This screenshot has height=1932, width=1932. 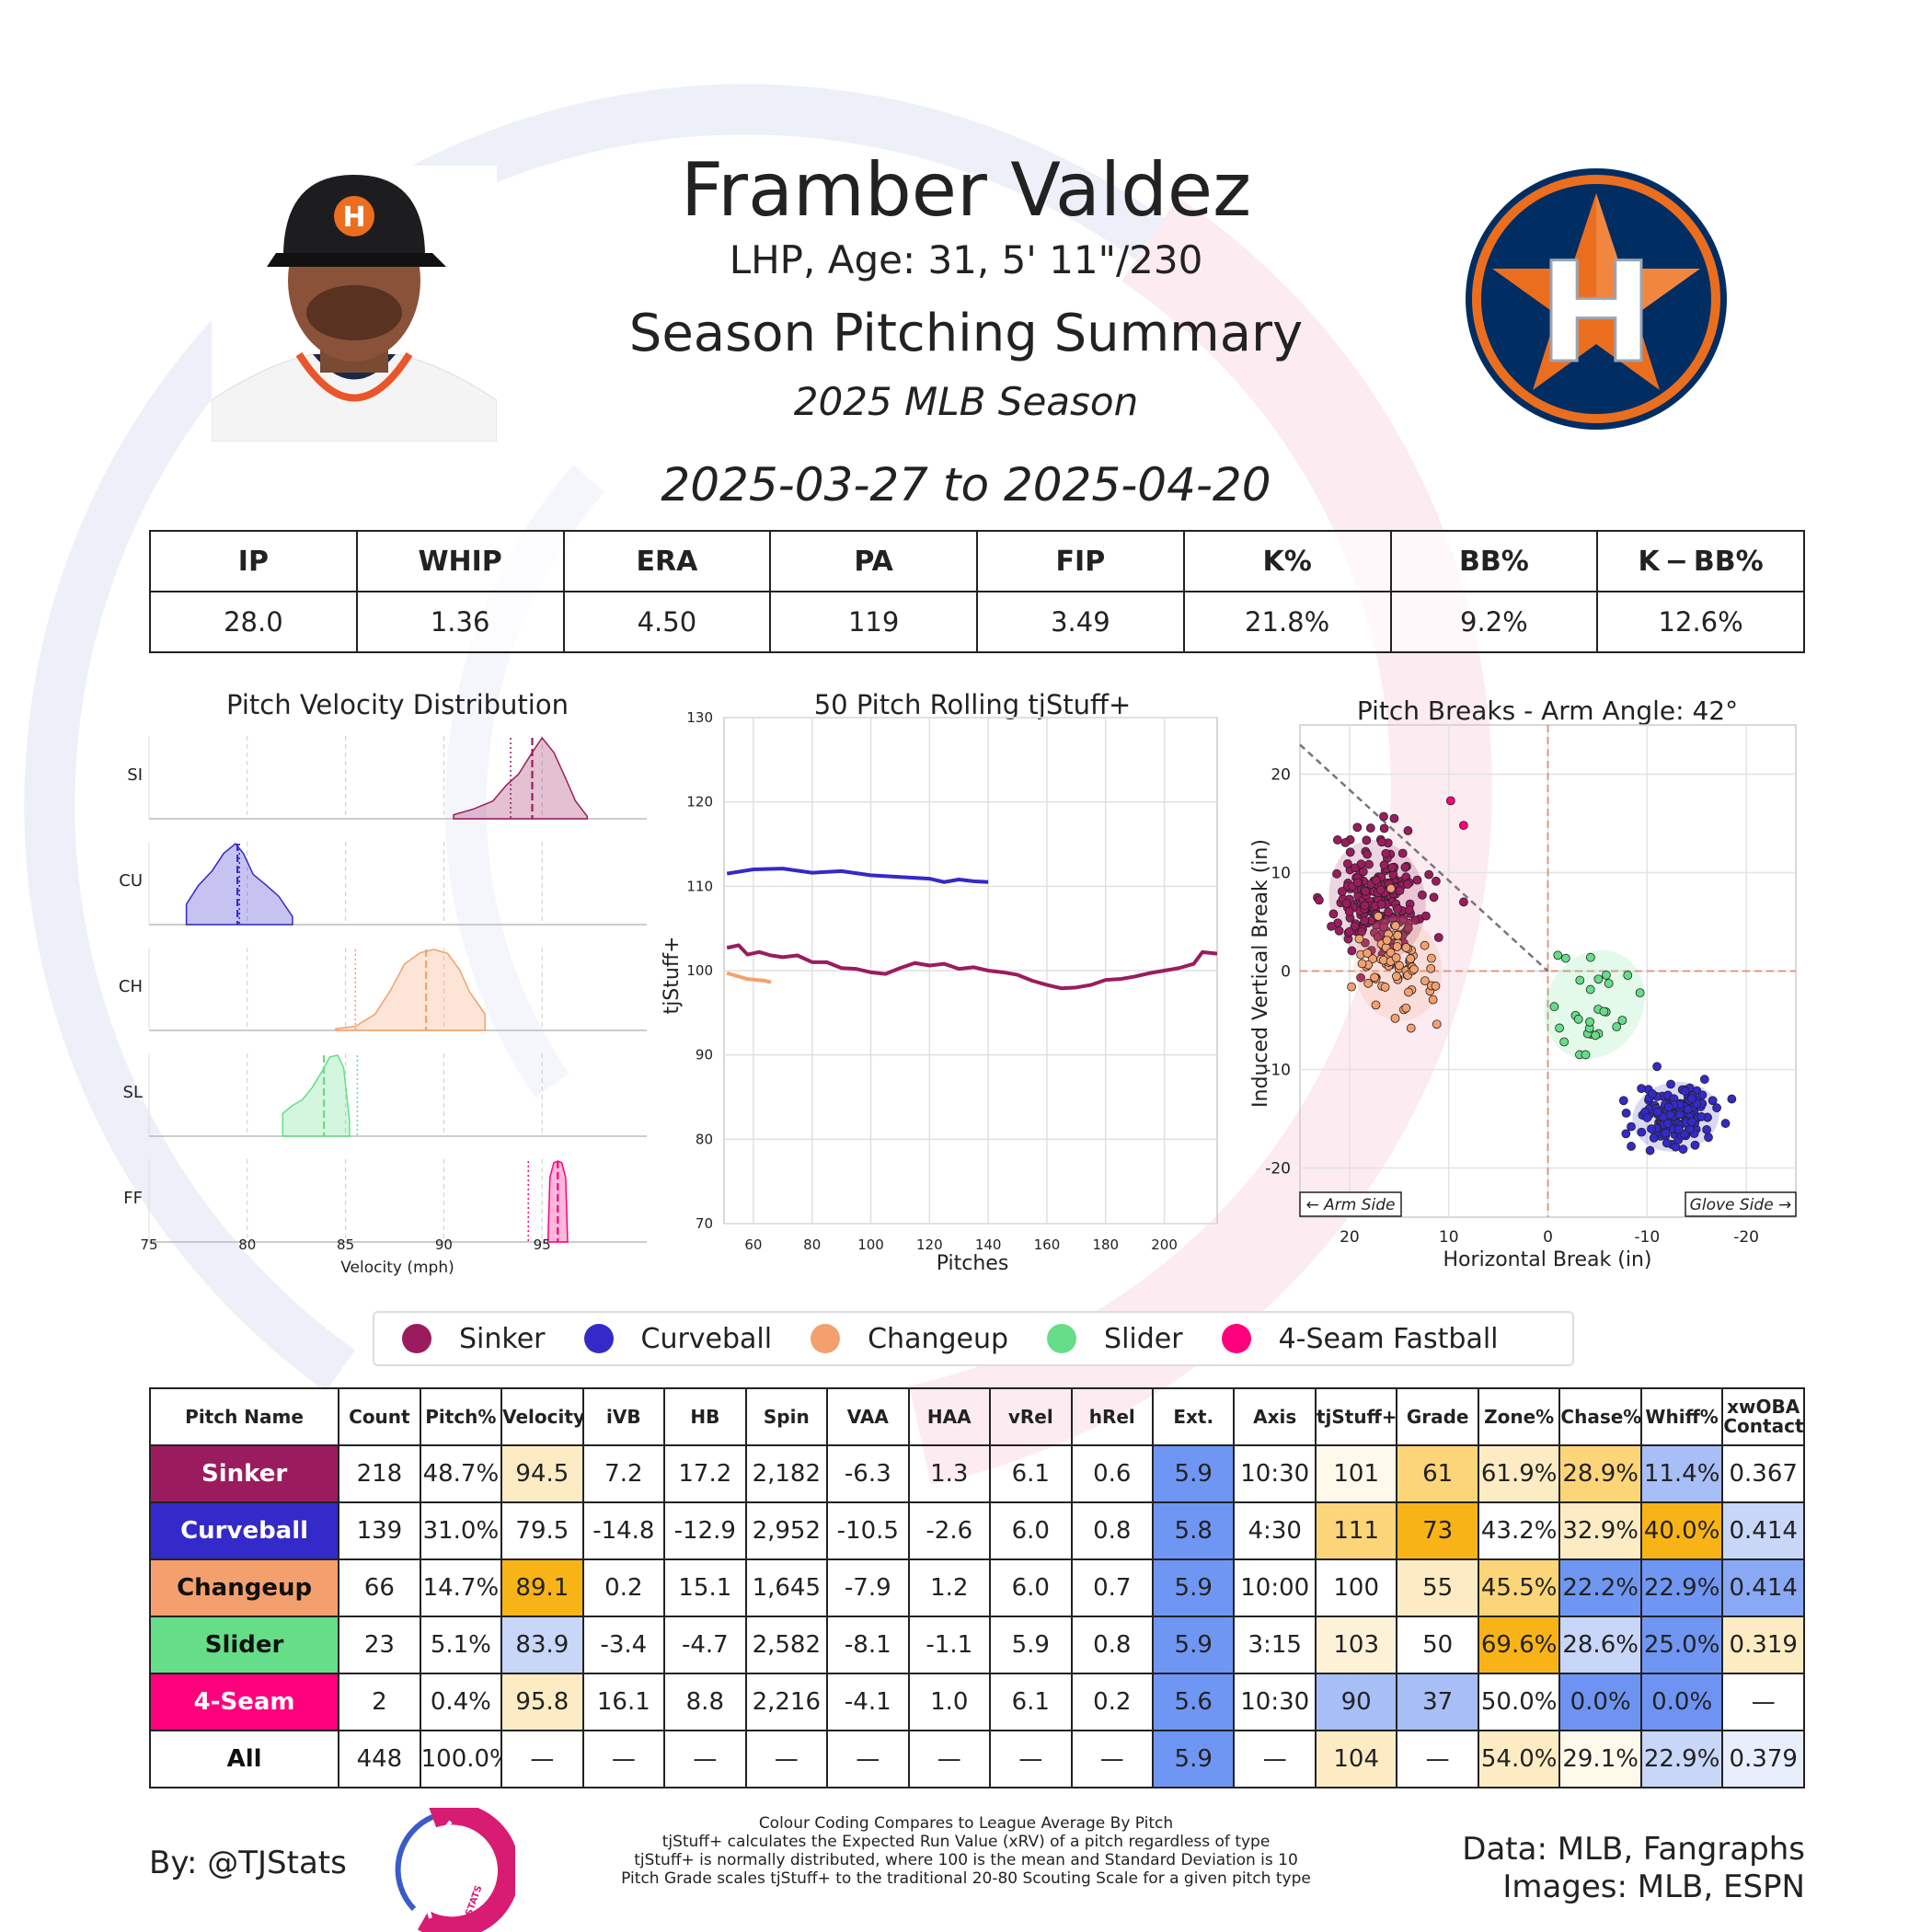 What do you see at coordinates (1600, 1645) in the screenshot?
I see `pitch-table-cell-chase: 28.6%` at bounding box center [1600, 1645].